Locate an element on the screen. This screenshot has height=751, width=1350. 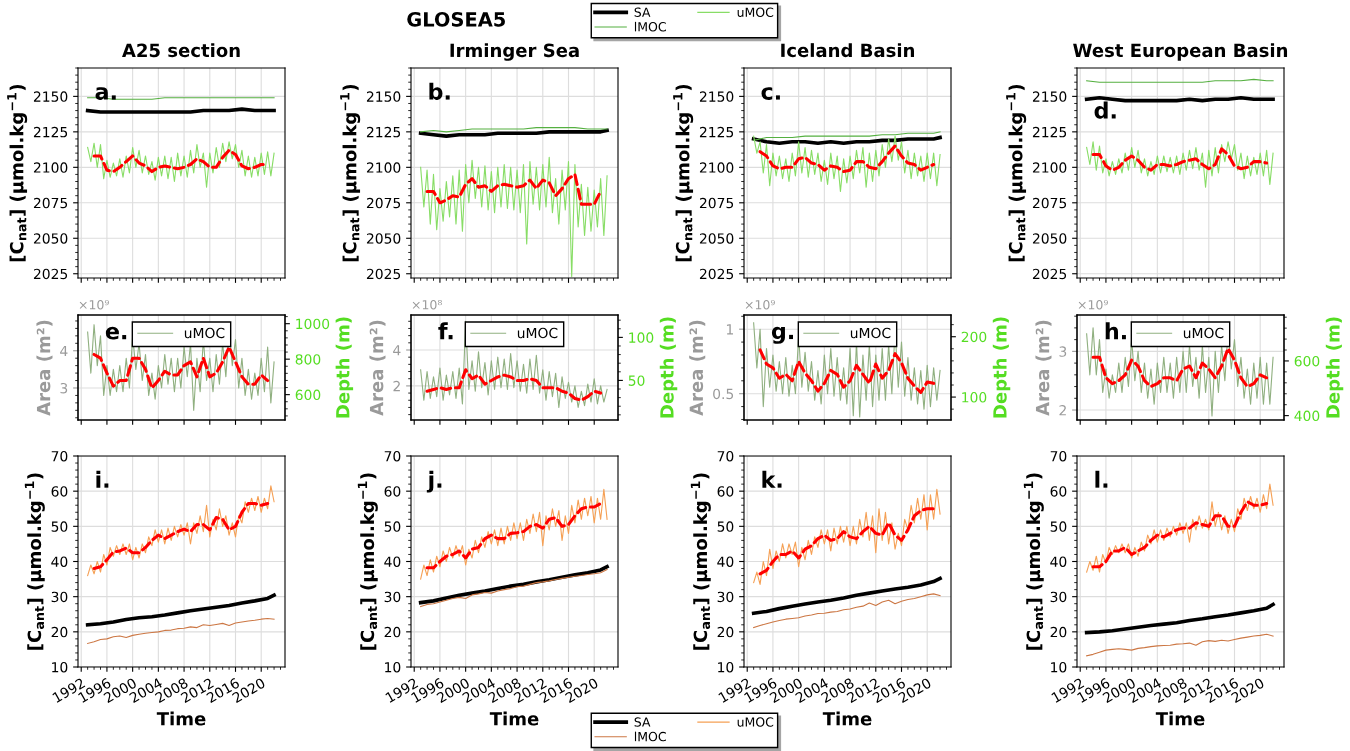
annotation: b. is located at coordinates (439, 91).